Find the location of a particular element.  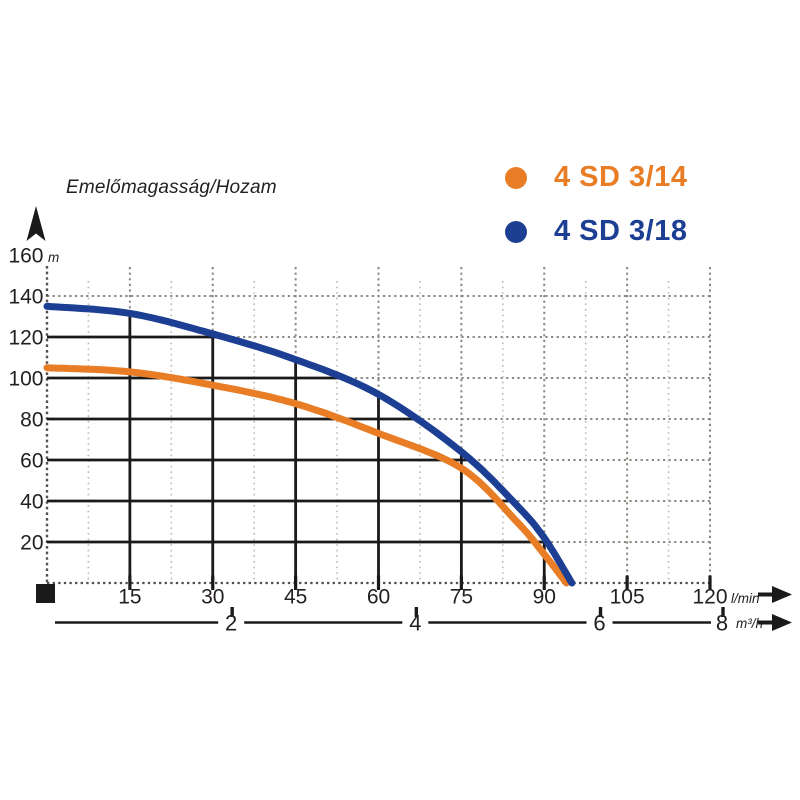

x-axis-labels: 15 30 45 60 75 90 105 120 l/min is located at coordinates (438, 597).